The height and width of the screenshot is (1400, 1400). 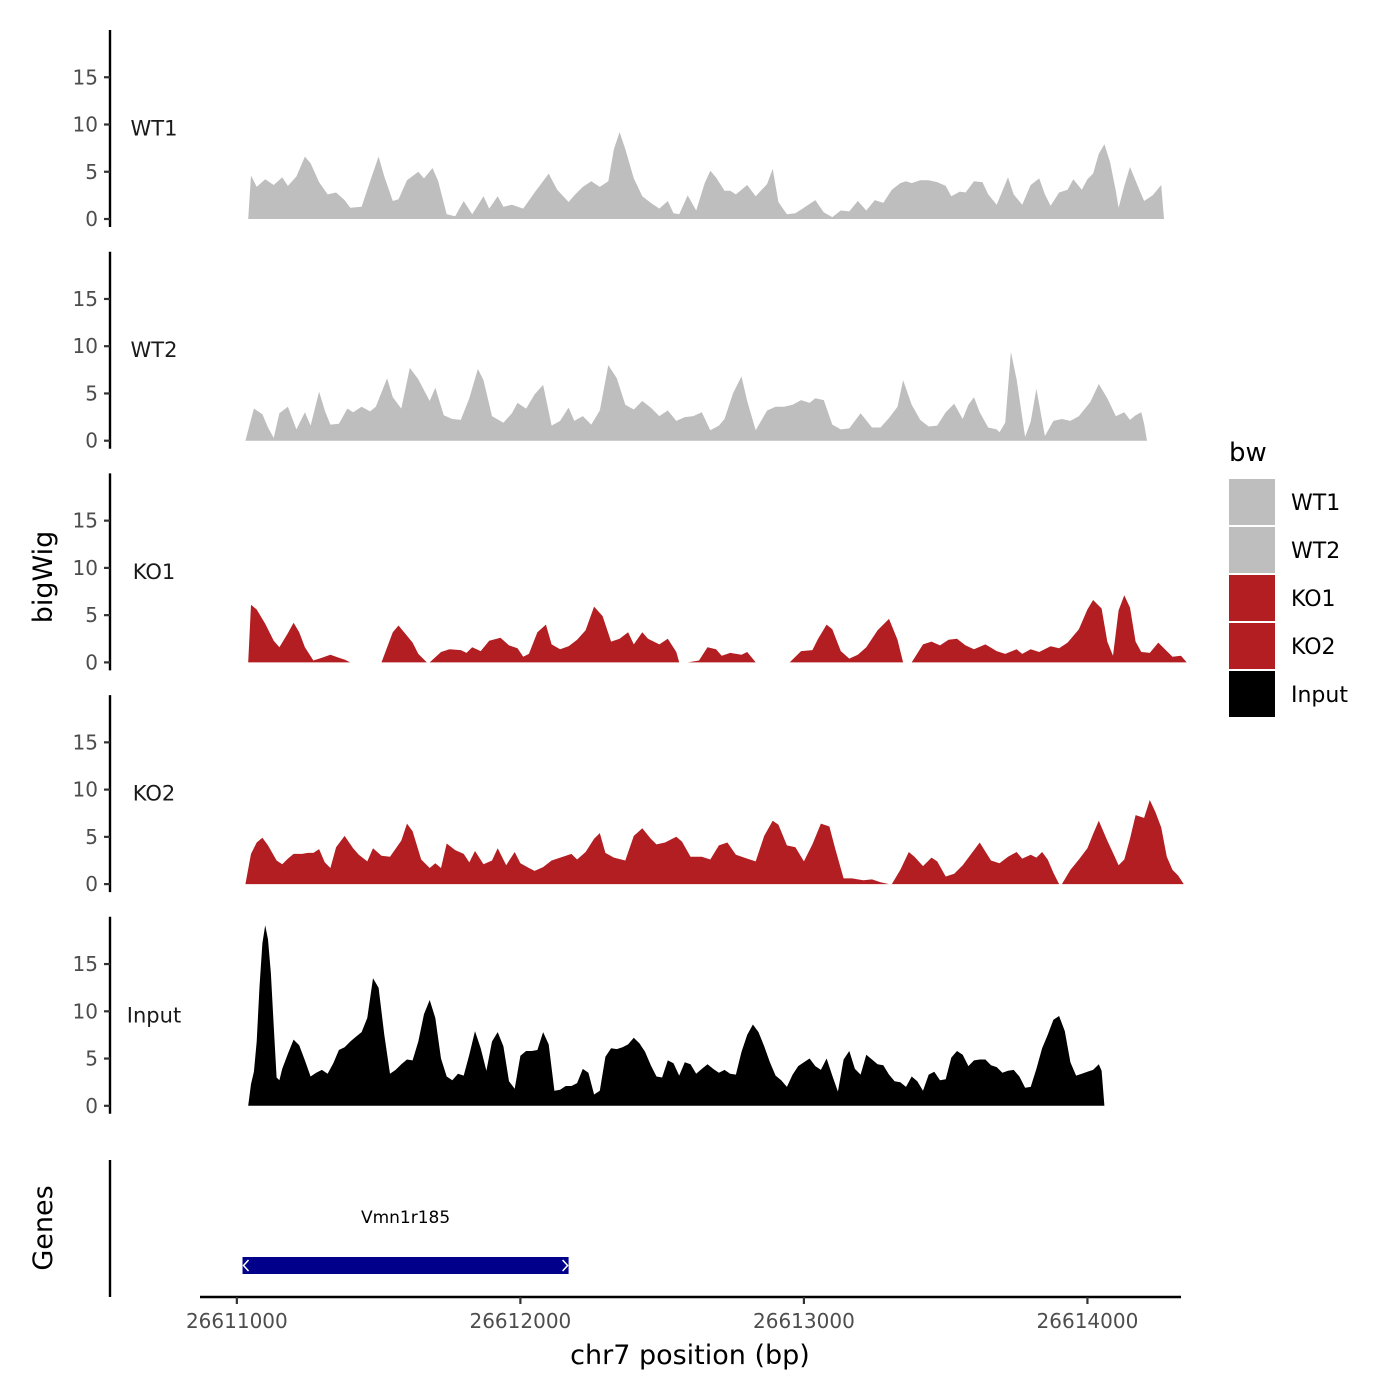 I want to click on legend-label-ko2: KO2, so click(x=1313, y=647).